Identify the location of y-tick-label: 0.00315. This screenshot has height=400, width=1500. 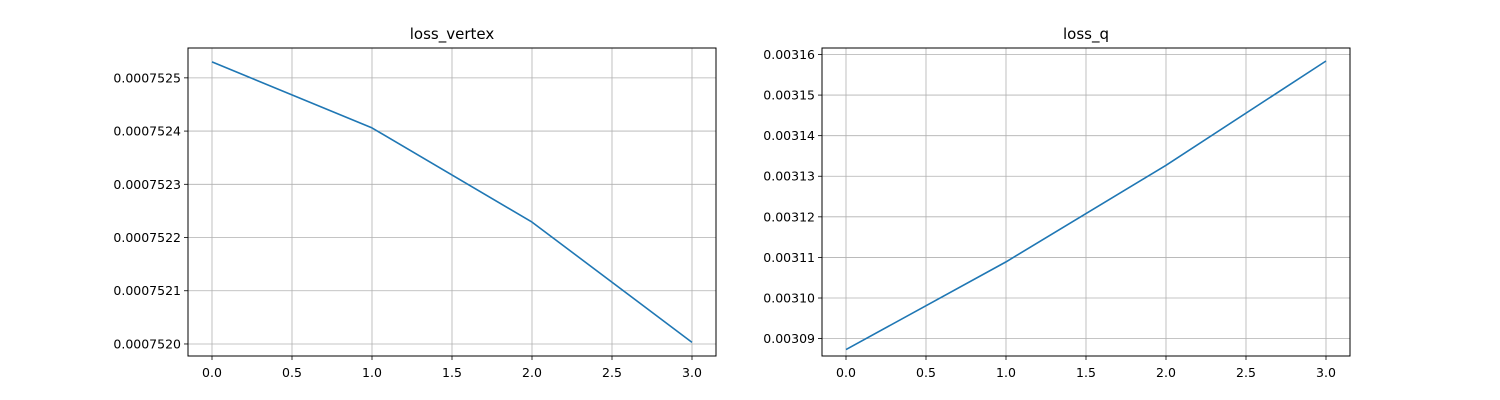
(789, 95).